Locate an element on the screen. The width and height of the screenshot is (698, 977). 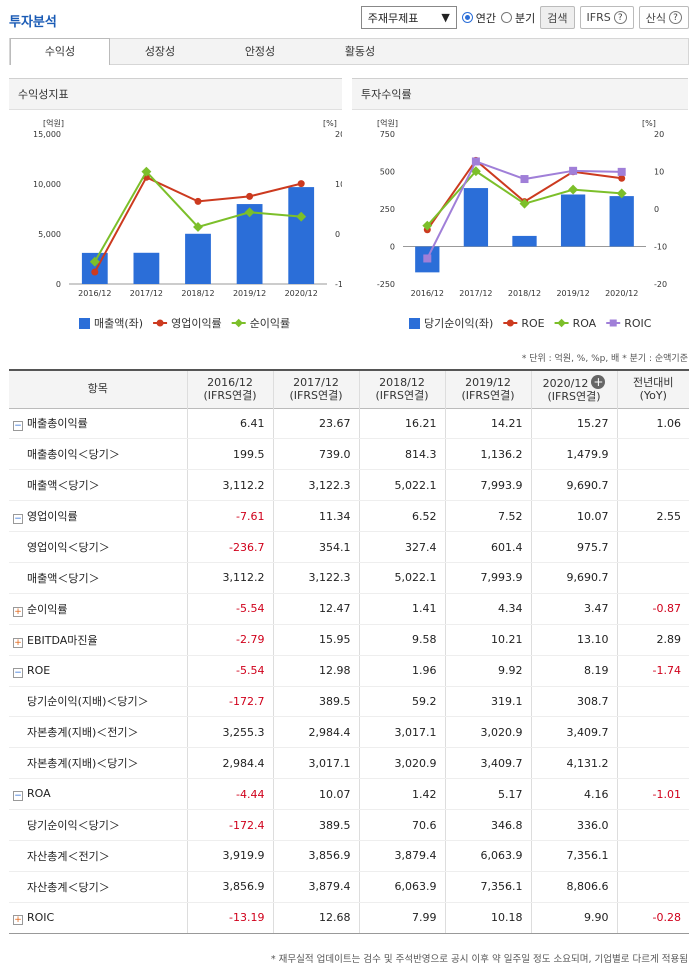
table-cell: 1,136.2 is located at coordinates (488, 454).